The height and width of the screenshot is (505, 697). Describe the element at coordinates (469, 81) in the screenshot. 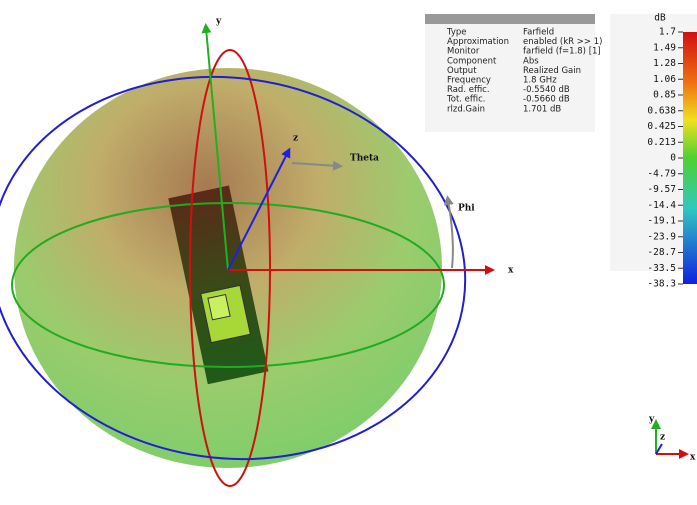

I see `info-label: Frequency` at that location.